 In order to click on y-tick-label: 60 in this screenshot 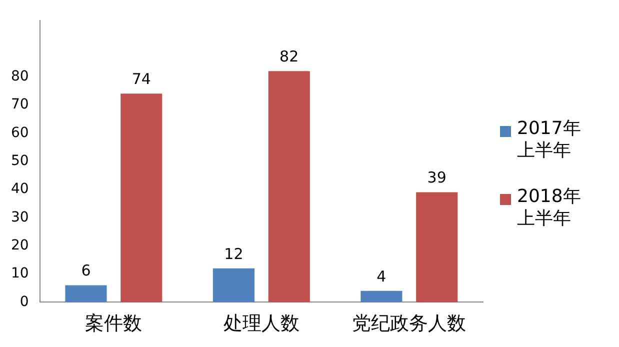, I will do `click(19, 132)`.